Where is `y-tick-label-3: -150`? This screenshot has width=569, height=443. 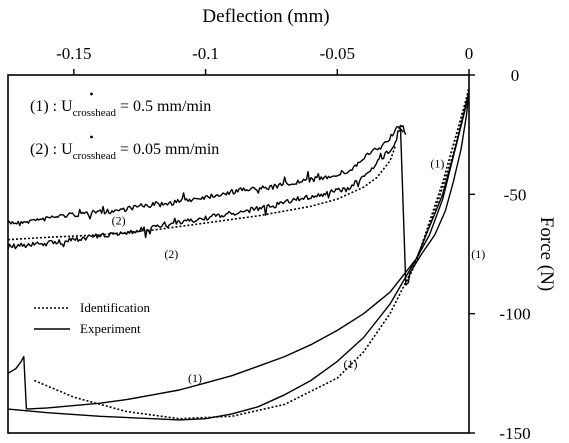 y-tick-label-3: -150 is located at coordinates (514, 433).